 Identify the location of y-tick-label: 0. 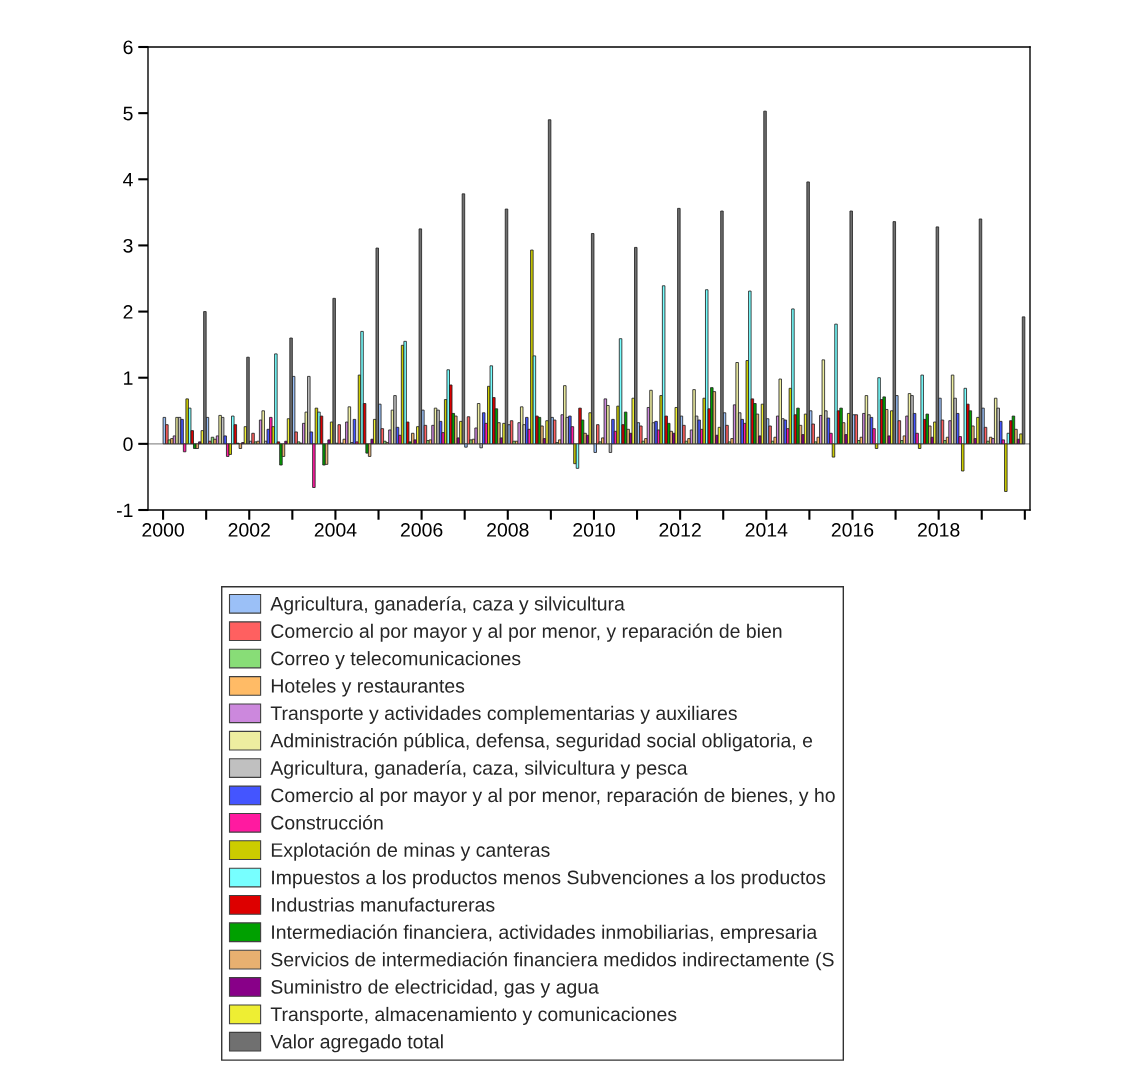
(128, 444).